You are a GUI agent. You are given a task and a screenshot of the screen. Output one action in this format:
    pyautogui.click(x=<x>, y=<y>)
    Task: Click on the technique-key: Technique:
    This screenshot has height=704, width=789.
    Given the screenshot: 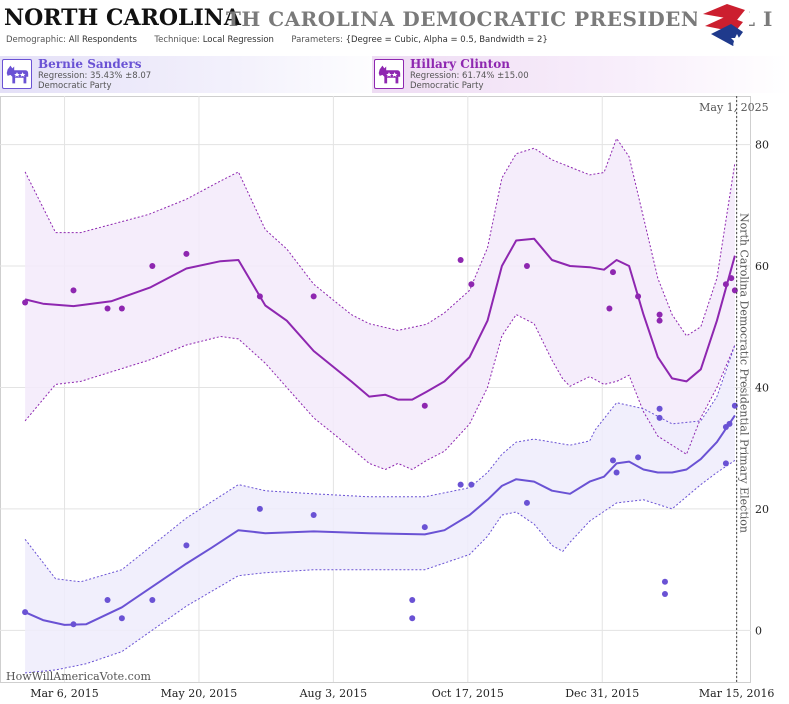 What is the action you would take?
    pyautogui.click(x=177, y=40)
    